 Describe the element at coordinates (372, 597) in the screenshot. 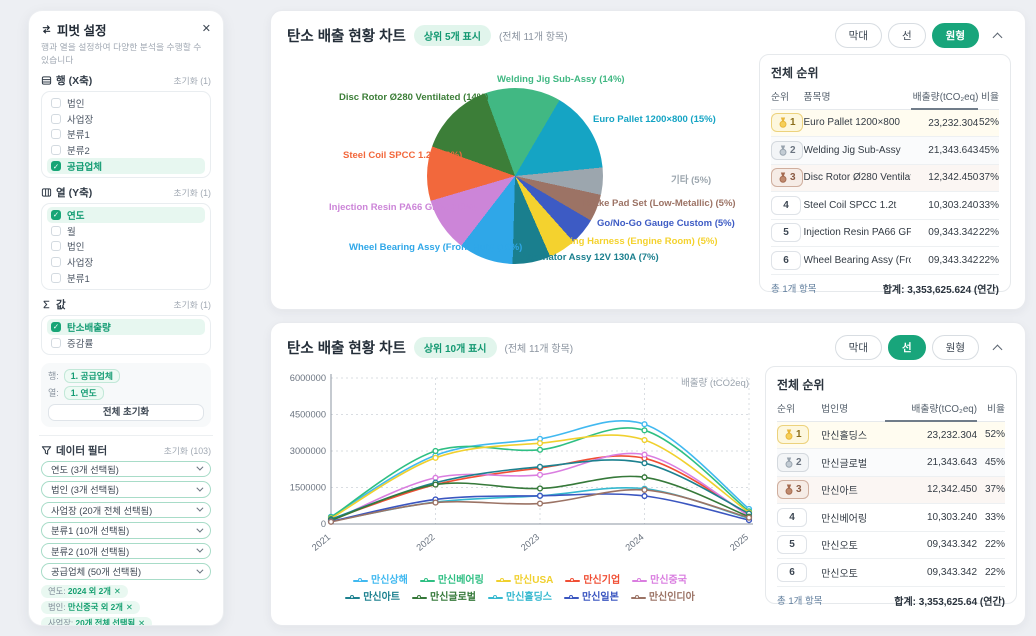

I see `legend-item-만신아트: 만신아트` at that location.